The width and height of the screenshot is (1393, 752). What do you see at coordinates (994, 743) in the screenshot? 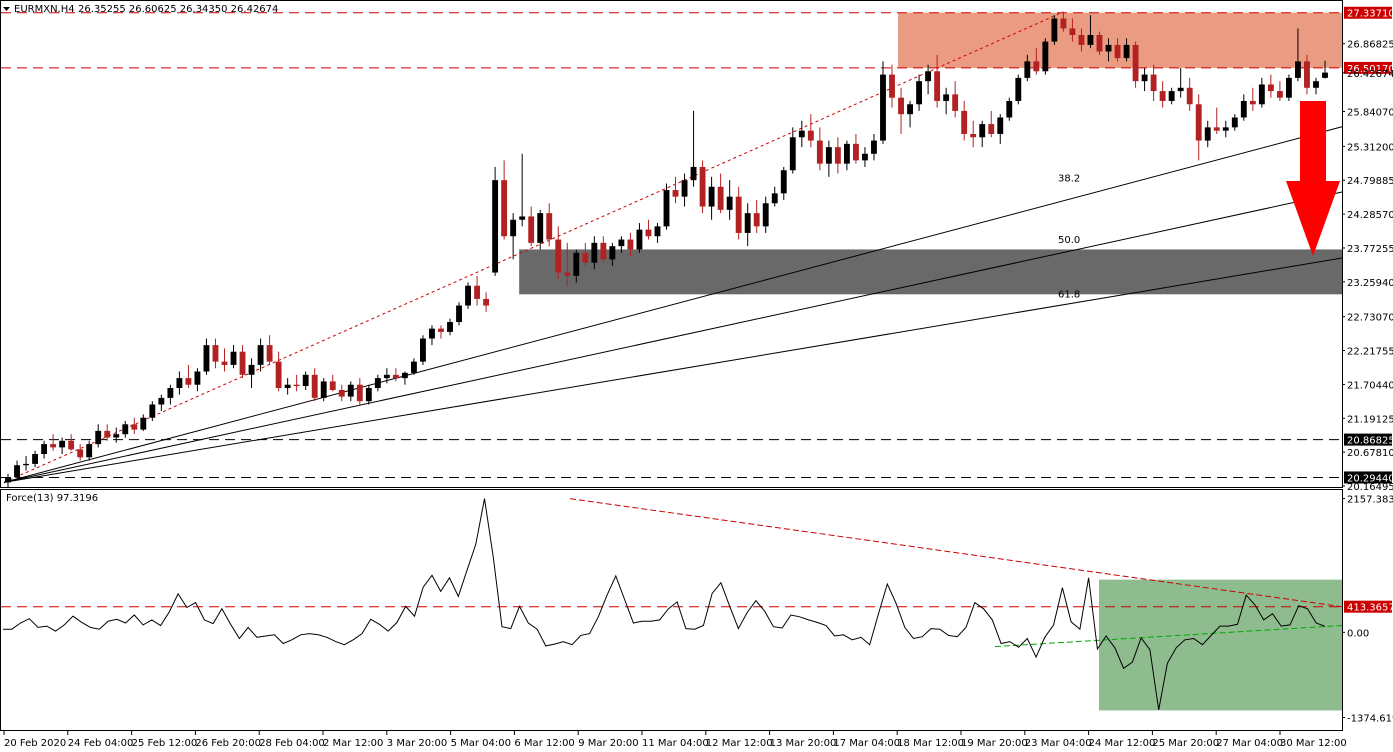
I see `x-tick-label: 19 Mar 20:00` at bounding box center [994, 743].